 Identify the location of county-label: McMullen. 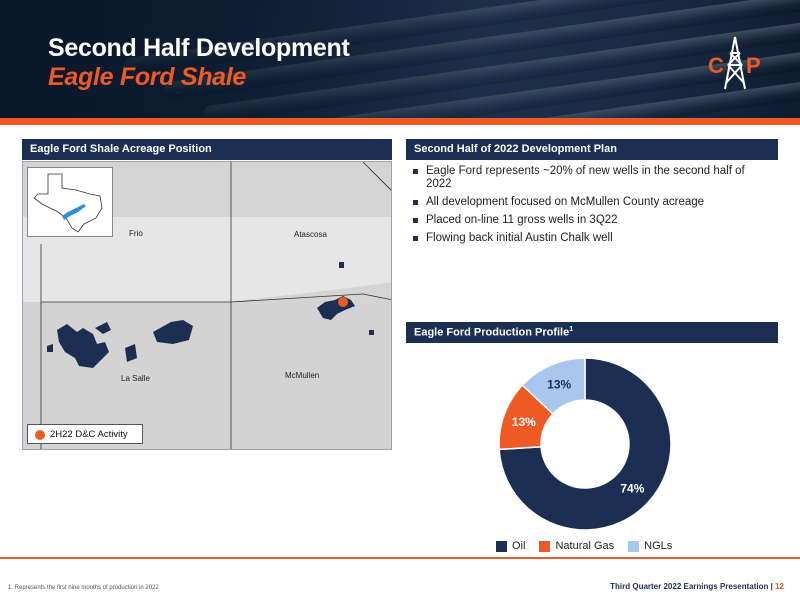
(302, 375).